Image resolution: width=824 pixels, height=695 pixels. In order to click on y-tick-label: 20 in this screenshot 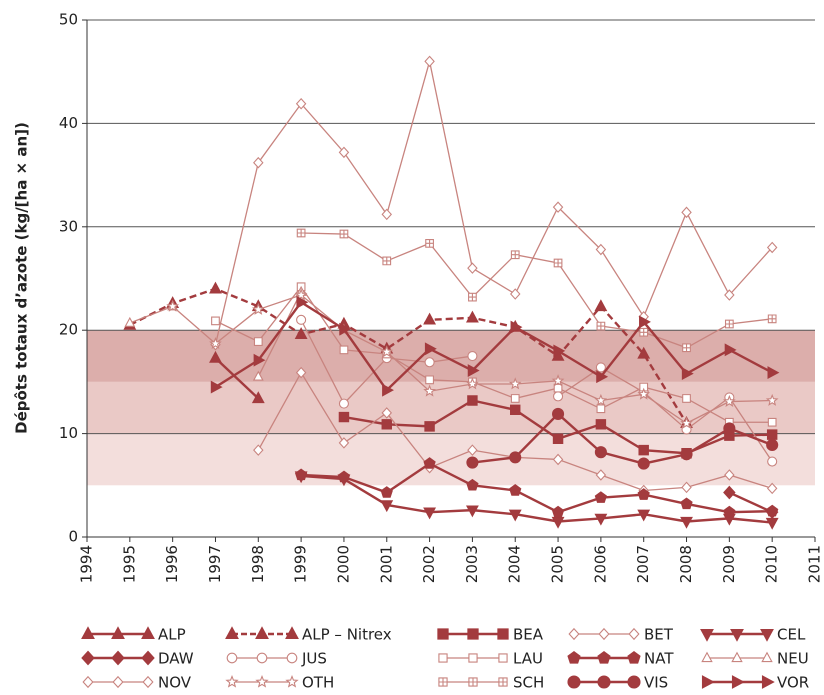, I will do `click(68, 330)`.